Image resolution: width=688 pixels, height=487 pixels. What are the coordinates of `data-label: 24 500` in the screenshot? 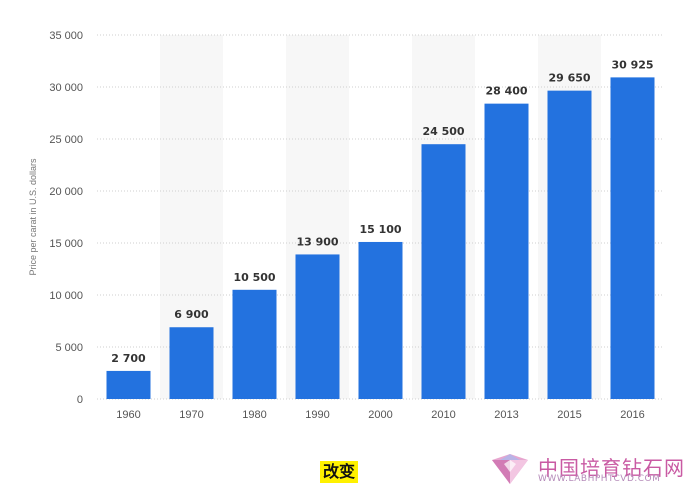 It's located at (443, 131).